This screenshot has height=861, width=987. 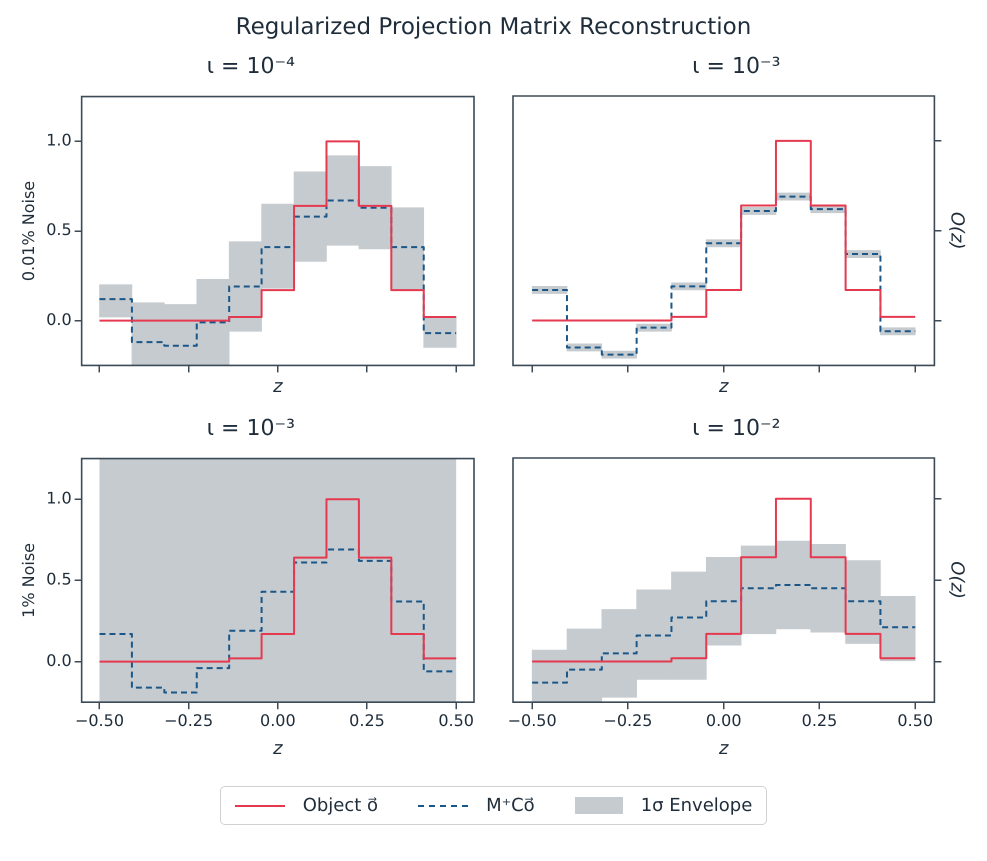 What do you see at coordinates (28, 231) in the screenshot?
I see `y-axis-title: 0.01% Noise` at bounding box center [28, 231].